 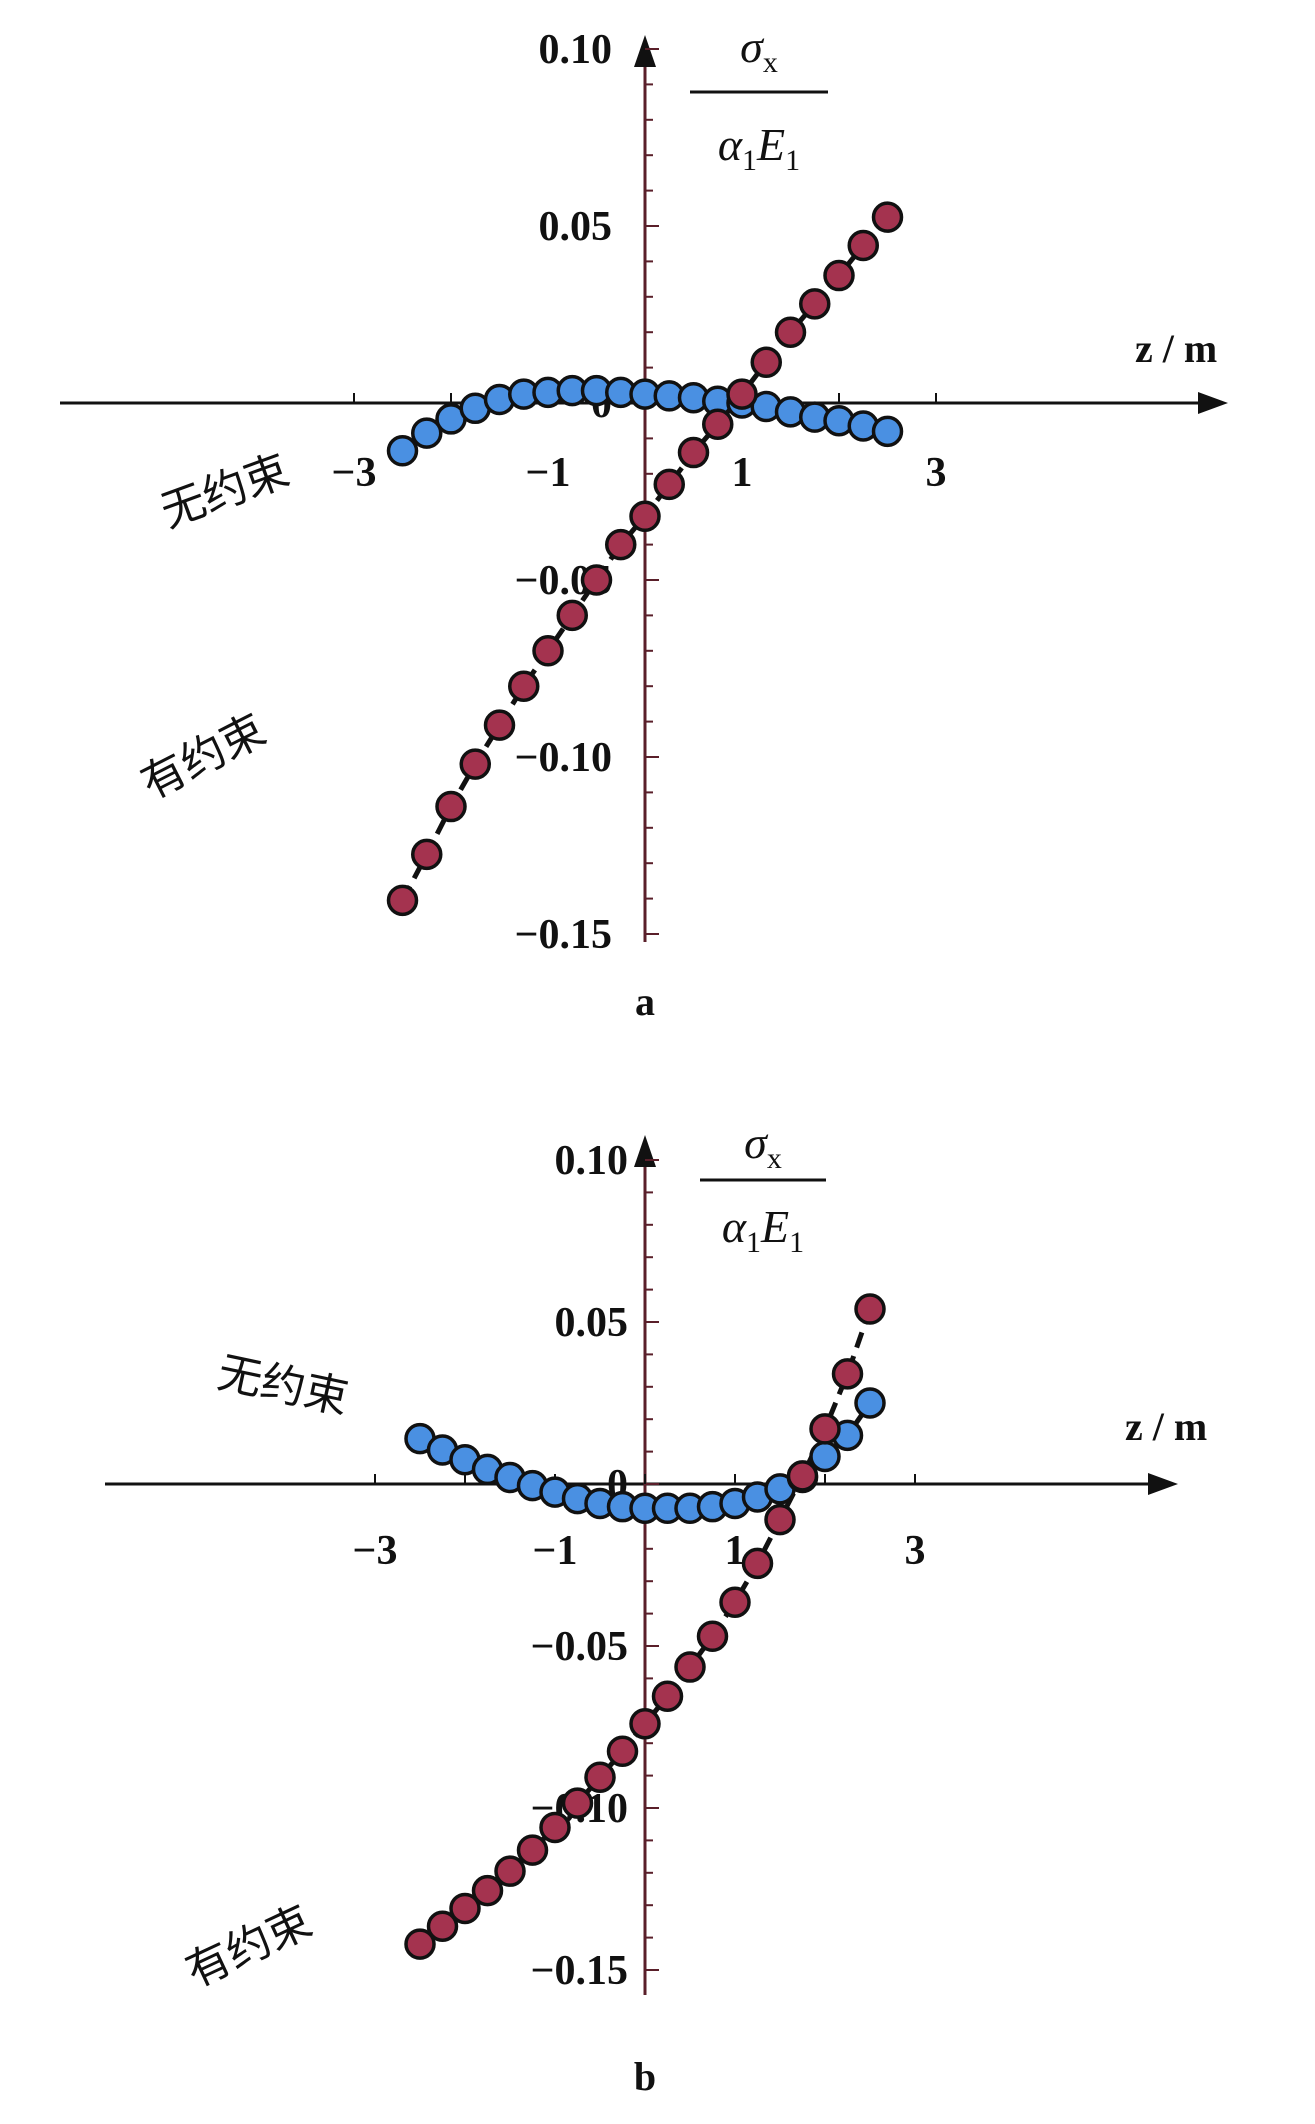 I want to click on panel-label: b, so click(x=645, y=2076).